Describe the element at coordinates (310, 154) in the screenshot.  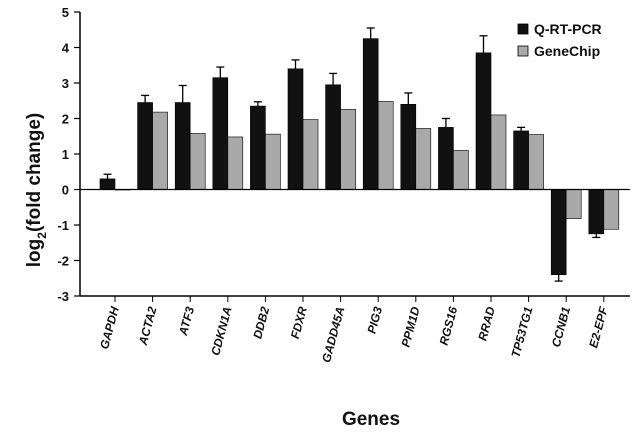
I see `bar-genechip-fdxr` at that location.